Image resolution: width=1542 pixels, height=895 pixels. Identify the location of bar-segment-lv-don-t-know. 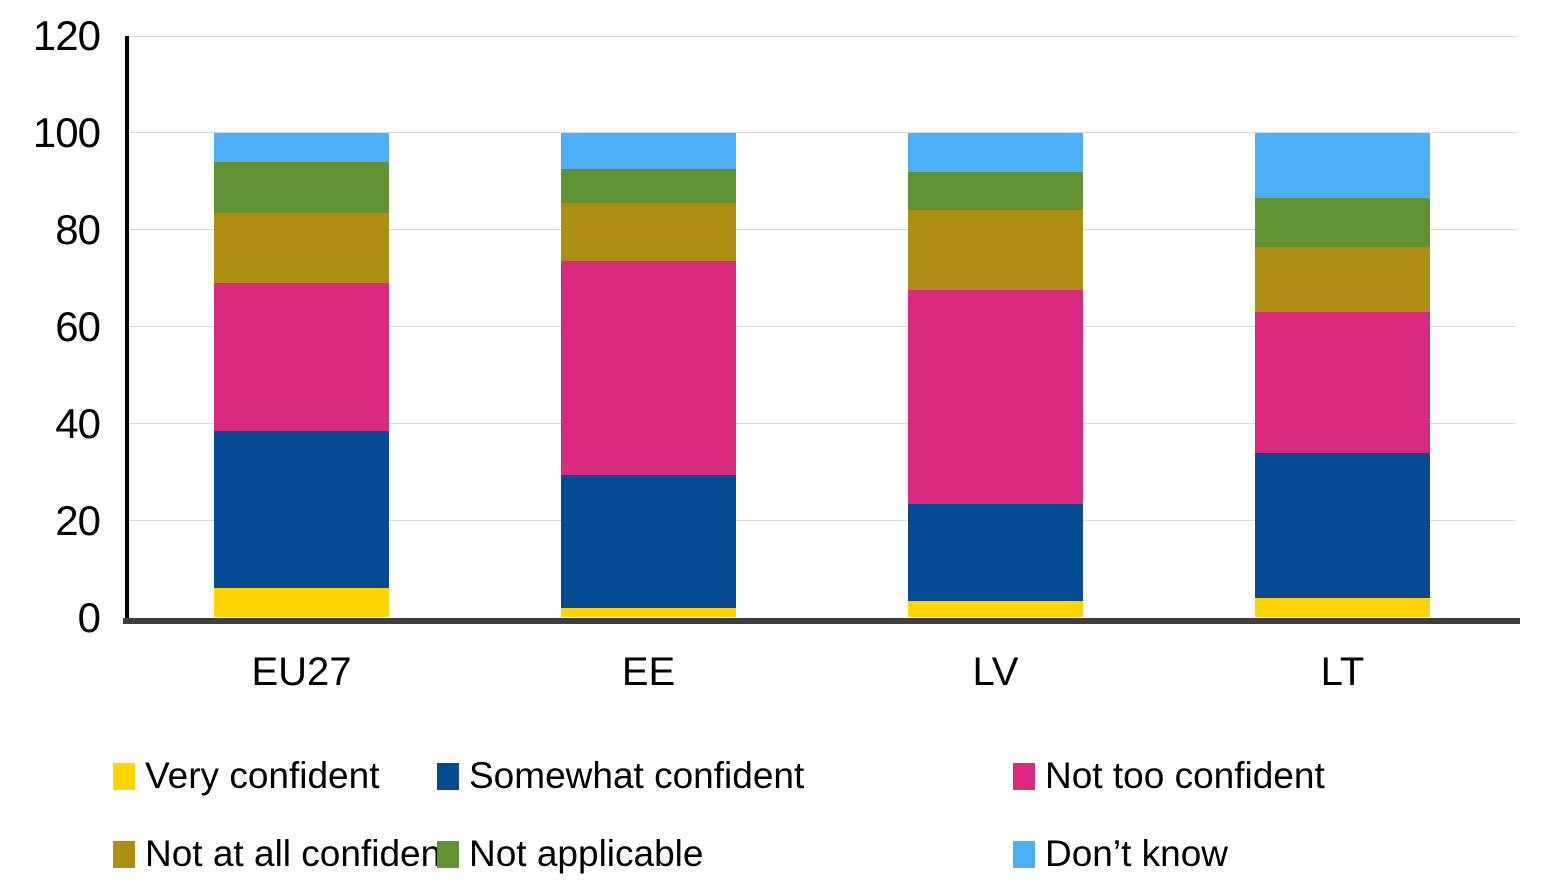
(995, 152).